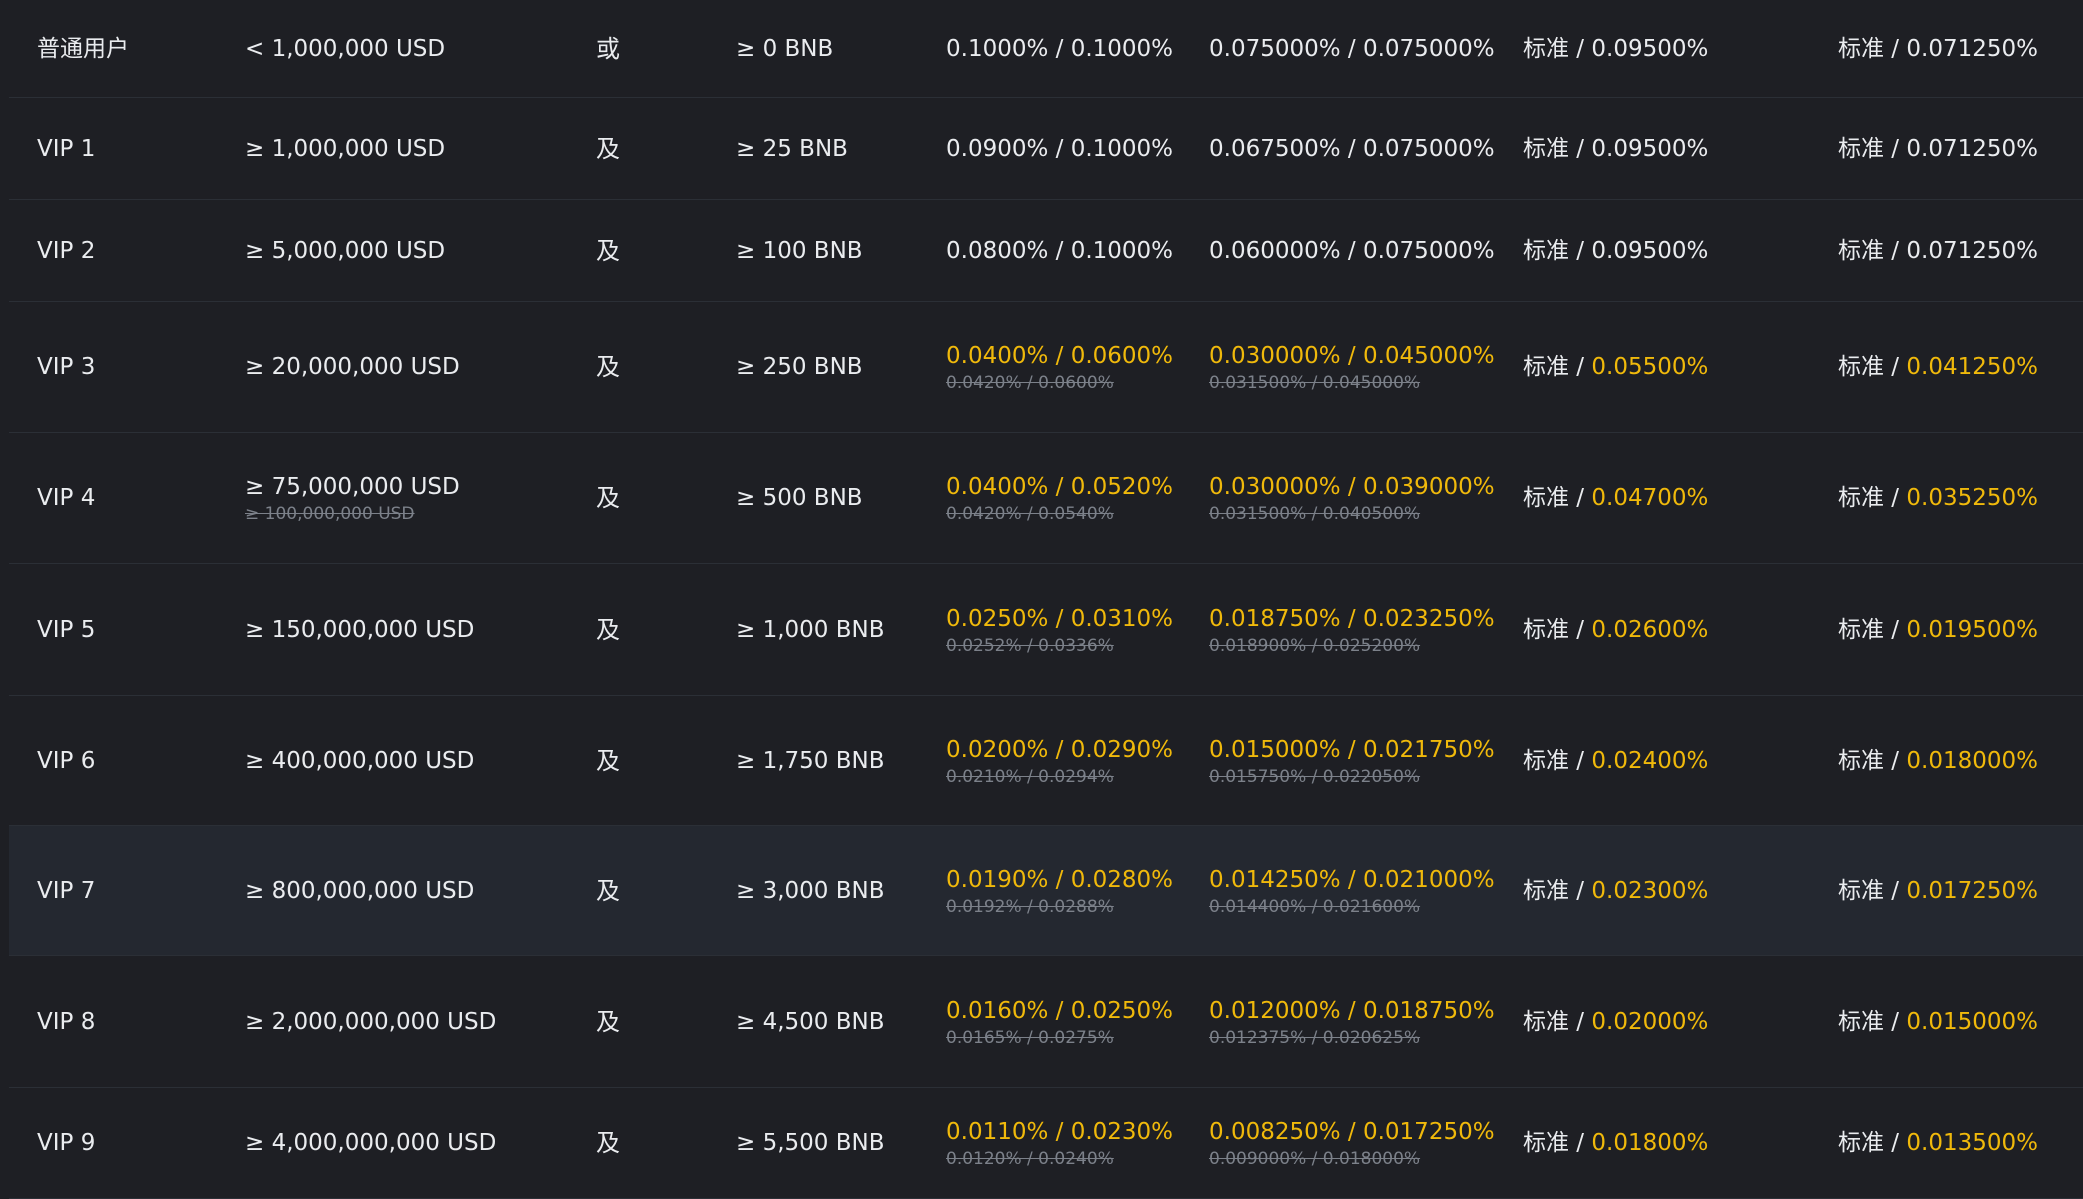 The image size is (2083, 1199). I want to click on spot-bnb-fee-value: 0.060000% / 0.075000%, so click(1352, 250).